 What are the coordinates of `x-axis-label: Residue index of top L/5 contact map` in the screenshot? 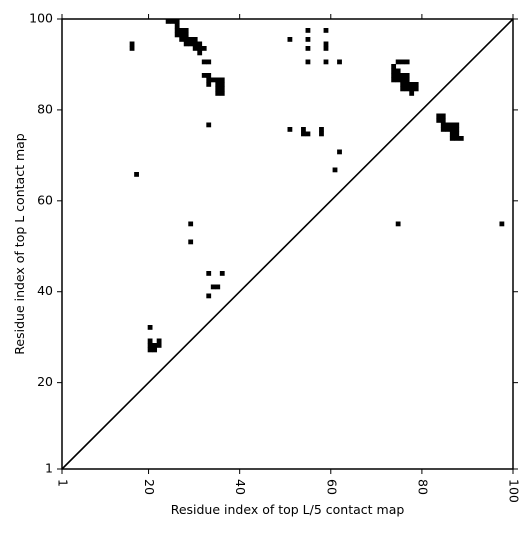 It's located at (288, 509).